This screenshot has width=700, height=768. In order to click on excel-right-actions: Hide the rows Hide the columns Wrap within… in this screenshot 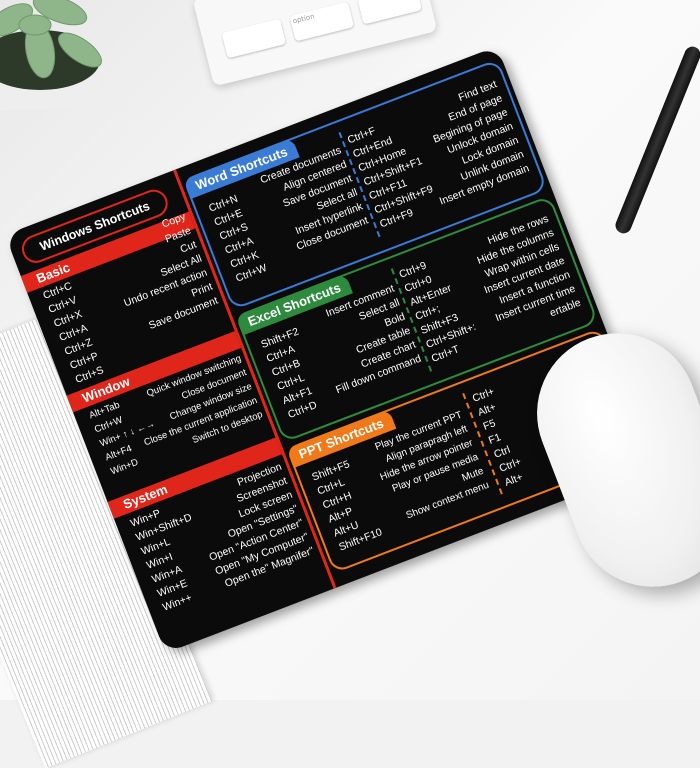, I will do `click(524, 276)`.